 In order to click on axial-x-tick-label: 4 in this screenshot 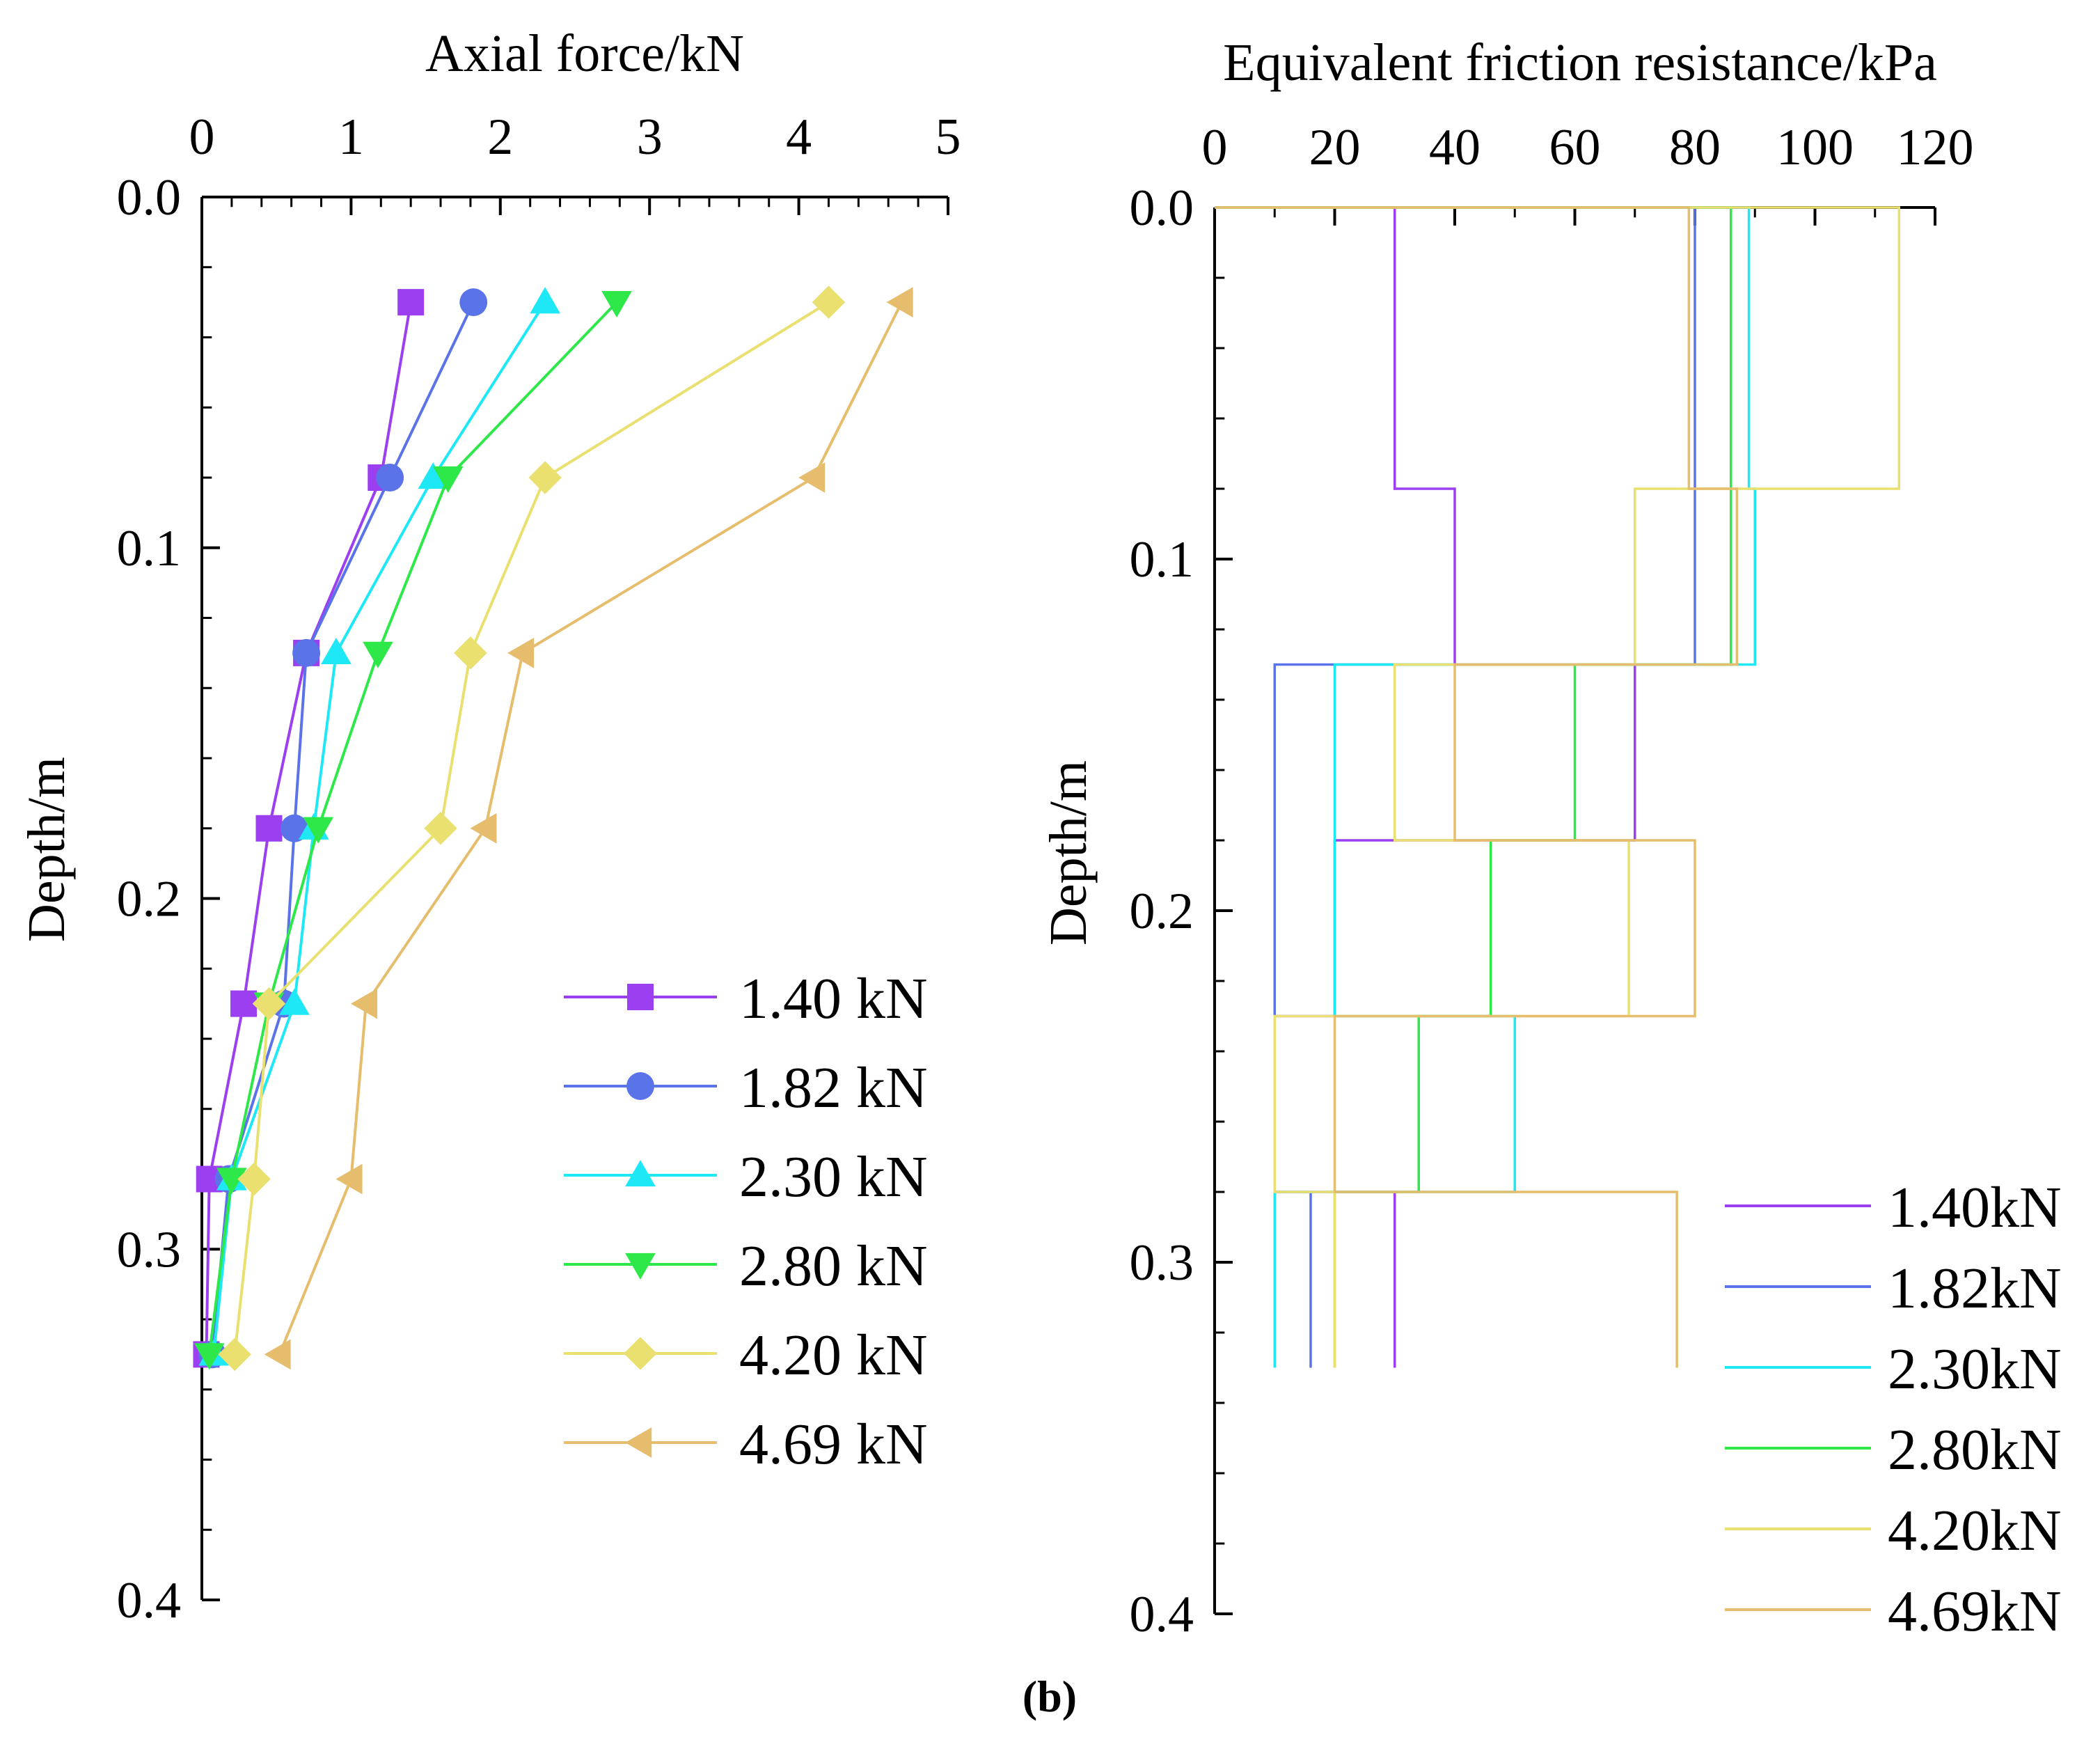, I will do `click(799, 137)`.